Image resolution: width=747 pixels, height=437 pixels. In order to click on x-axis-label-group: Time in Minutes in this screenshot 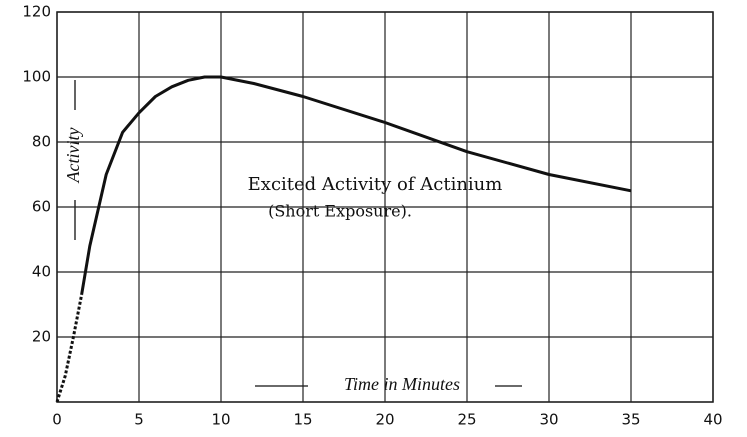, I will do `click(388, 384)`.